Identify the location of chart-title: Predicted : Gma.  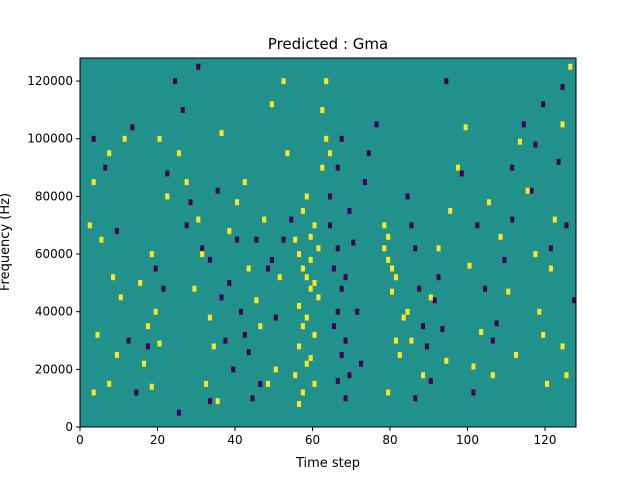
(328, 44).